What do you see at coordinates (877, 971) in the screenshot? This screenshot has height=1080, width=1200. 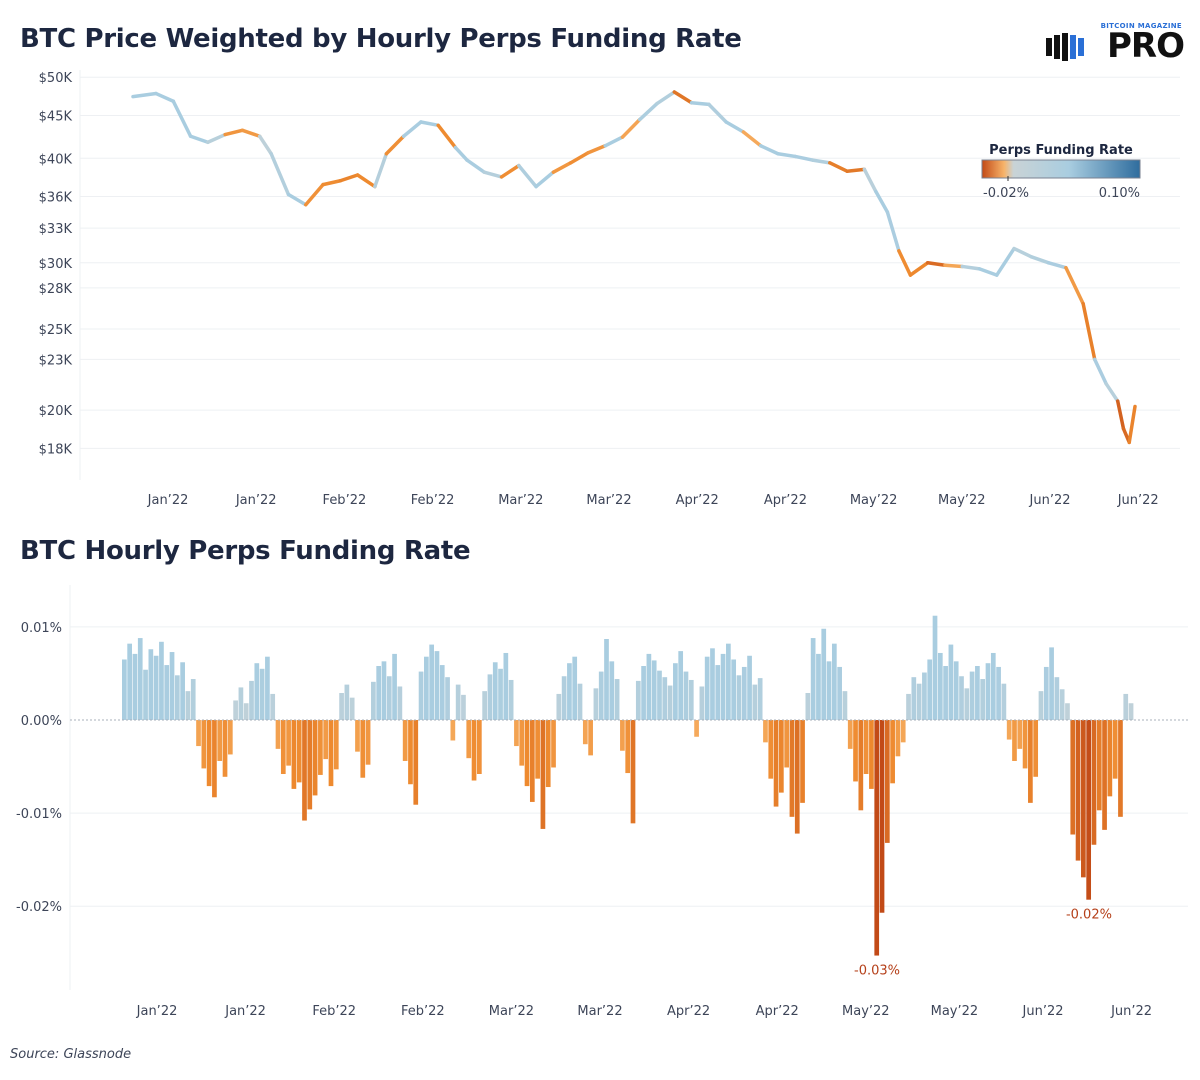 I see `funding-annotation-label: -0.03%` at bounding box center [877, 971].